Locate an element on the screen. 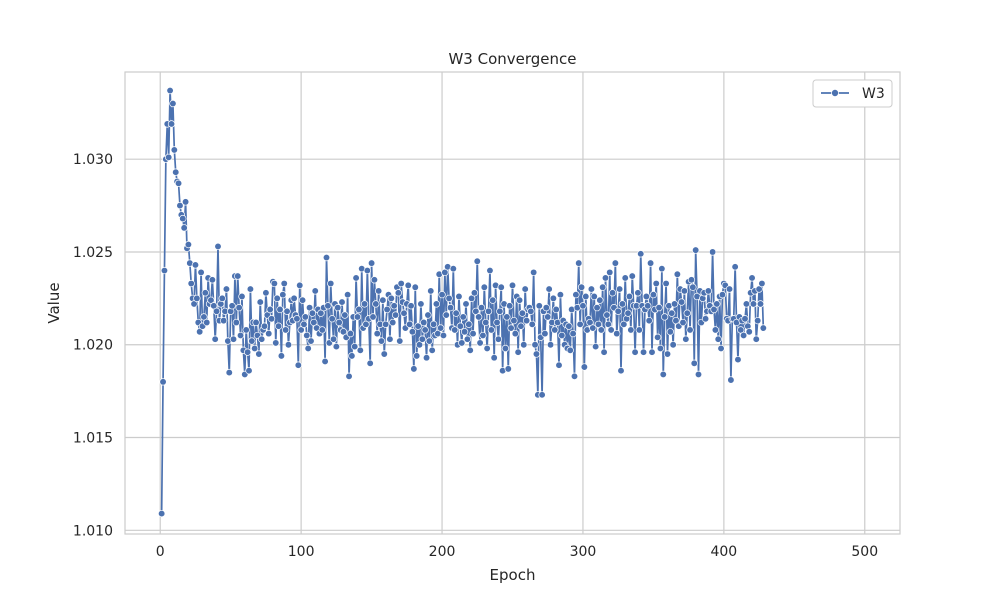  x-tick-label: 500 is located at coordinates (864, 552).